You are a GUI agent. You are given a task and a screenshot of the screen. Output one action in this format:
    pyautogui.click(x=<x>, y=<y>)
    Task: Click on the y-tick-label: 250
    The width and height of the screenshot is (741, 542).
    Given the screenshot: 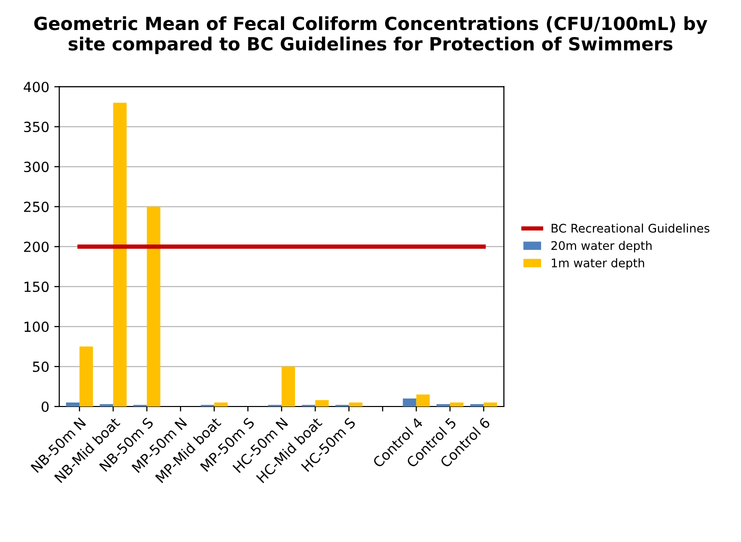 What is the action you would take?
    pyautogui.click(x=36, y=207)
    